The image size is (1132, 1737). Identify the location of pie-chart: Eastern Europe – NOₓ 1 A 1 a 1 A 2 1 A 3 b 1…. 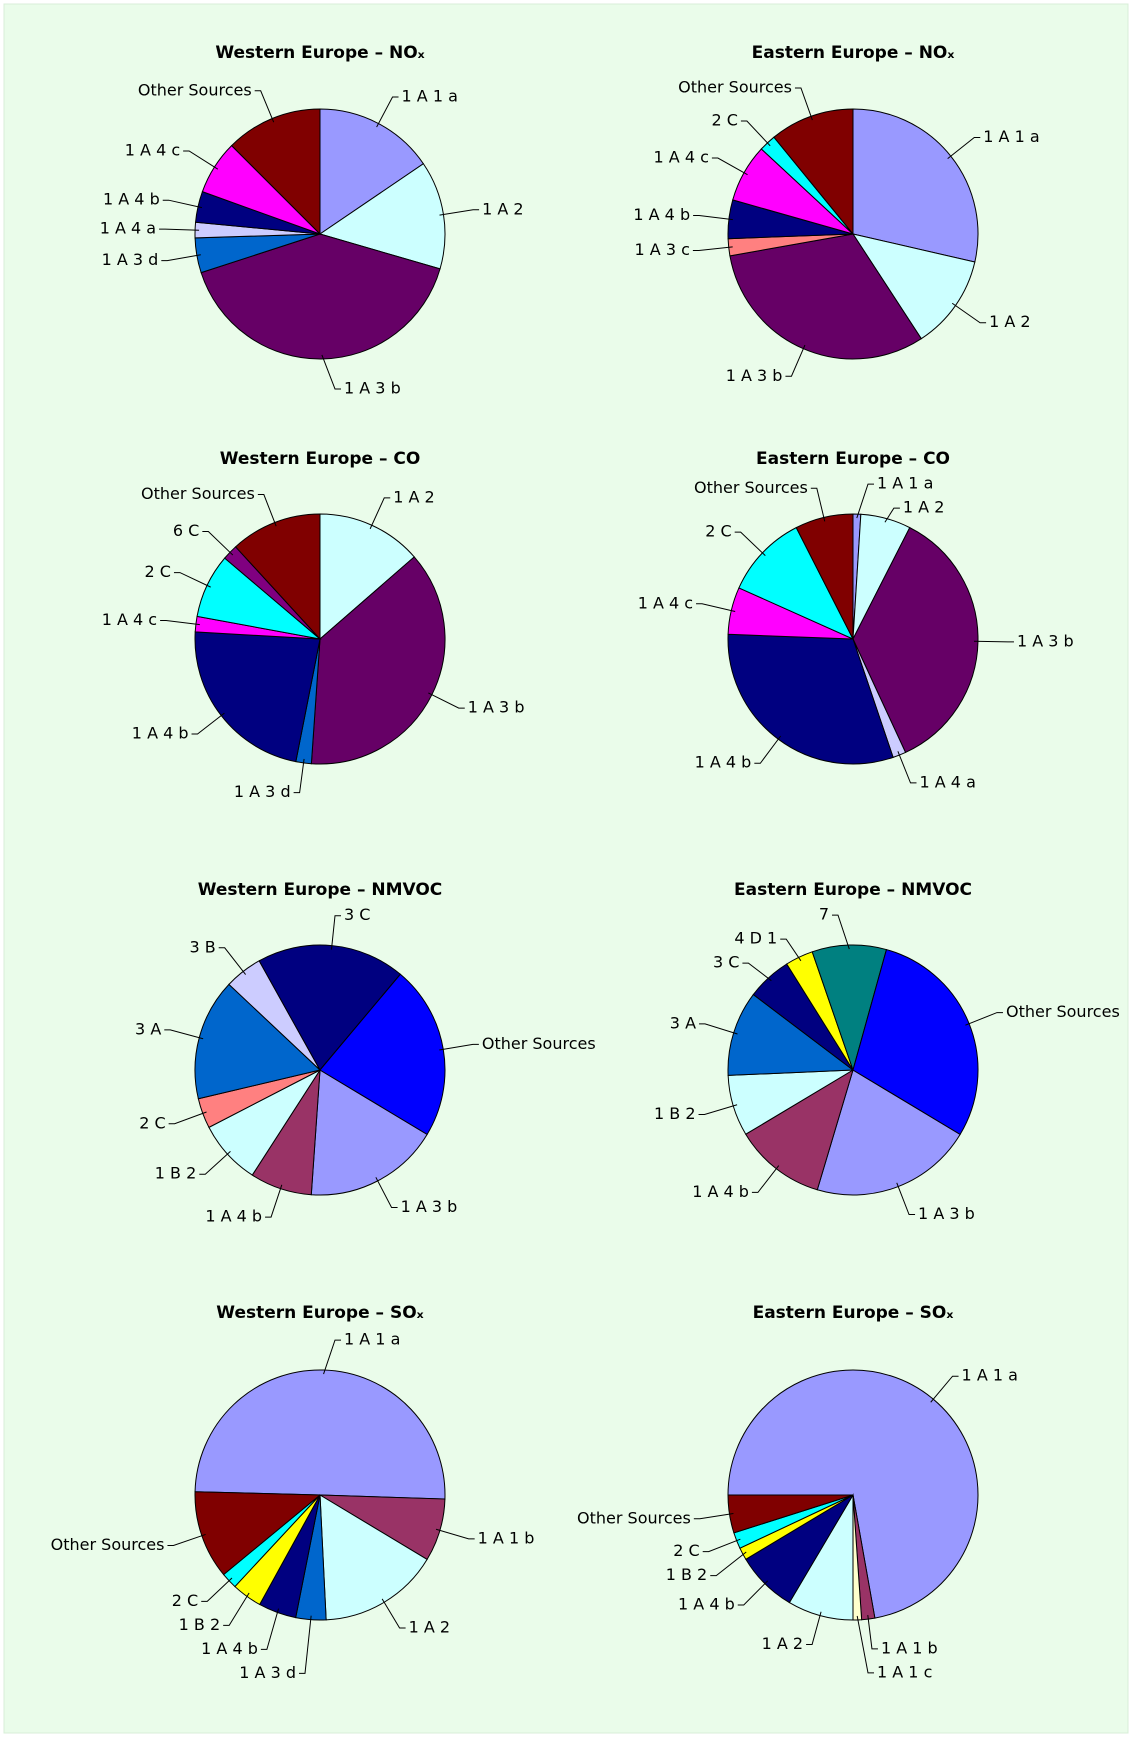
(836, 214).